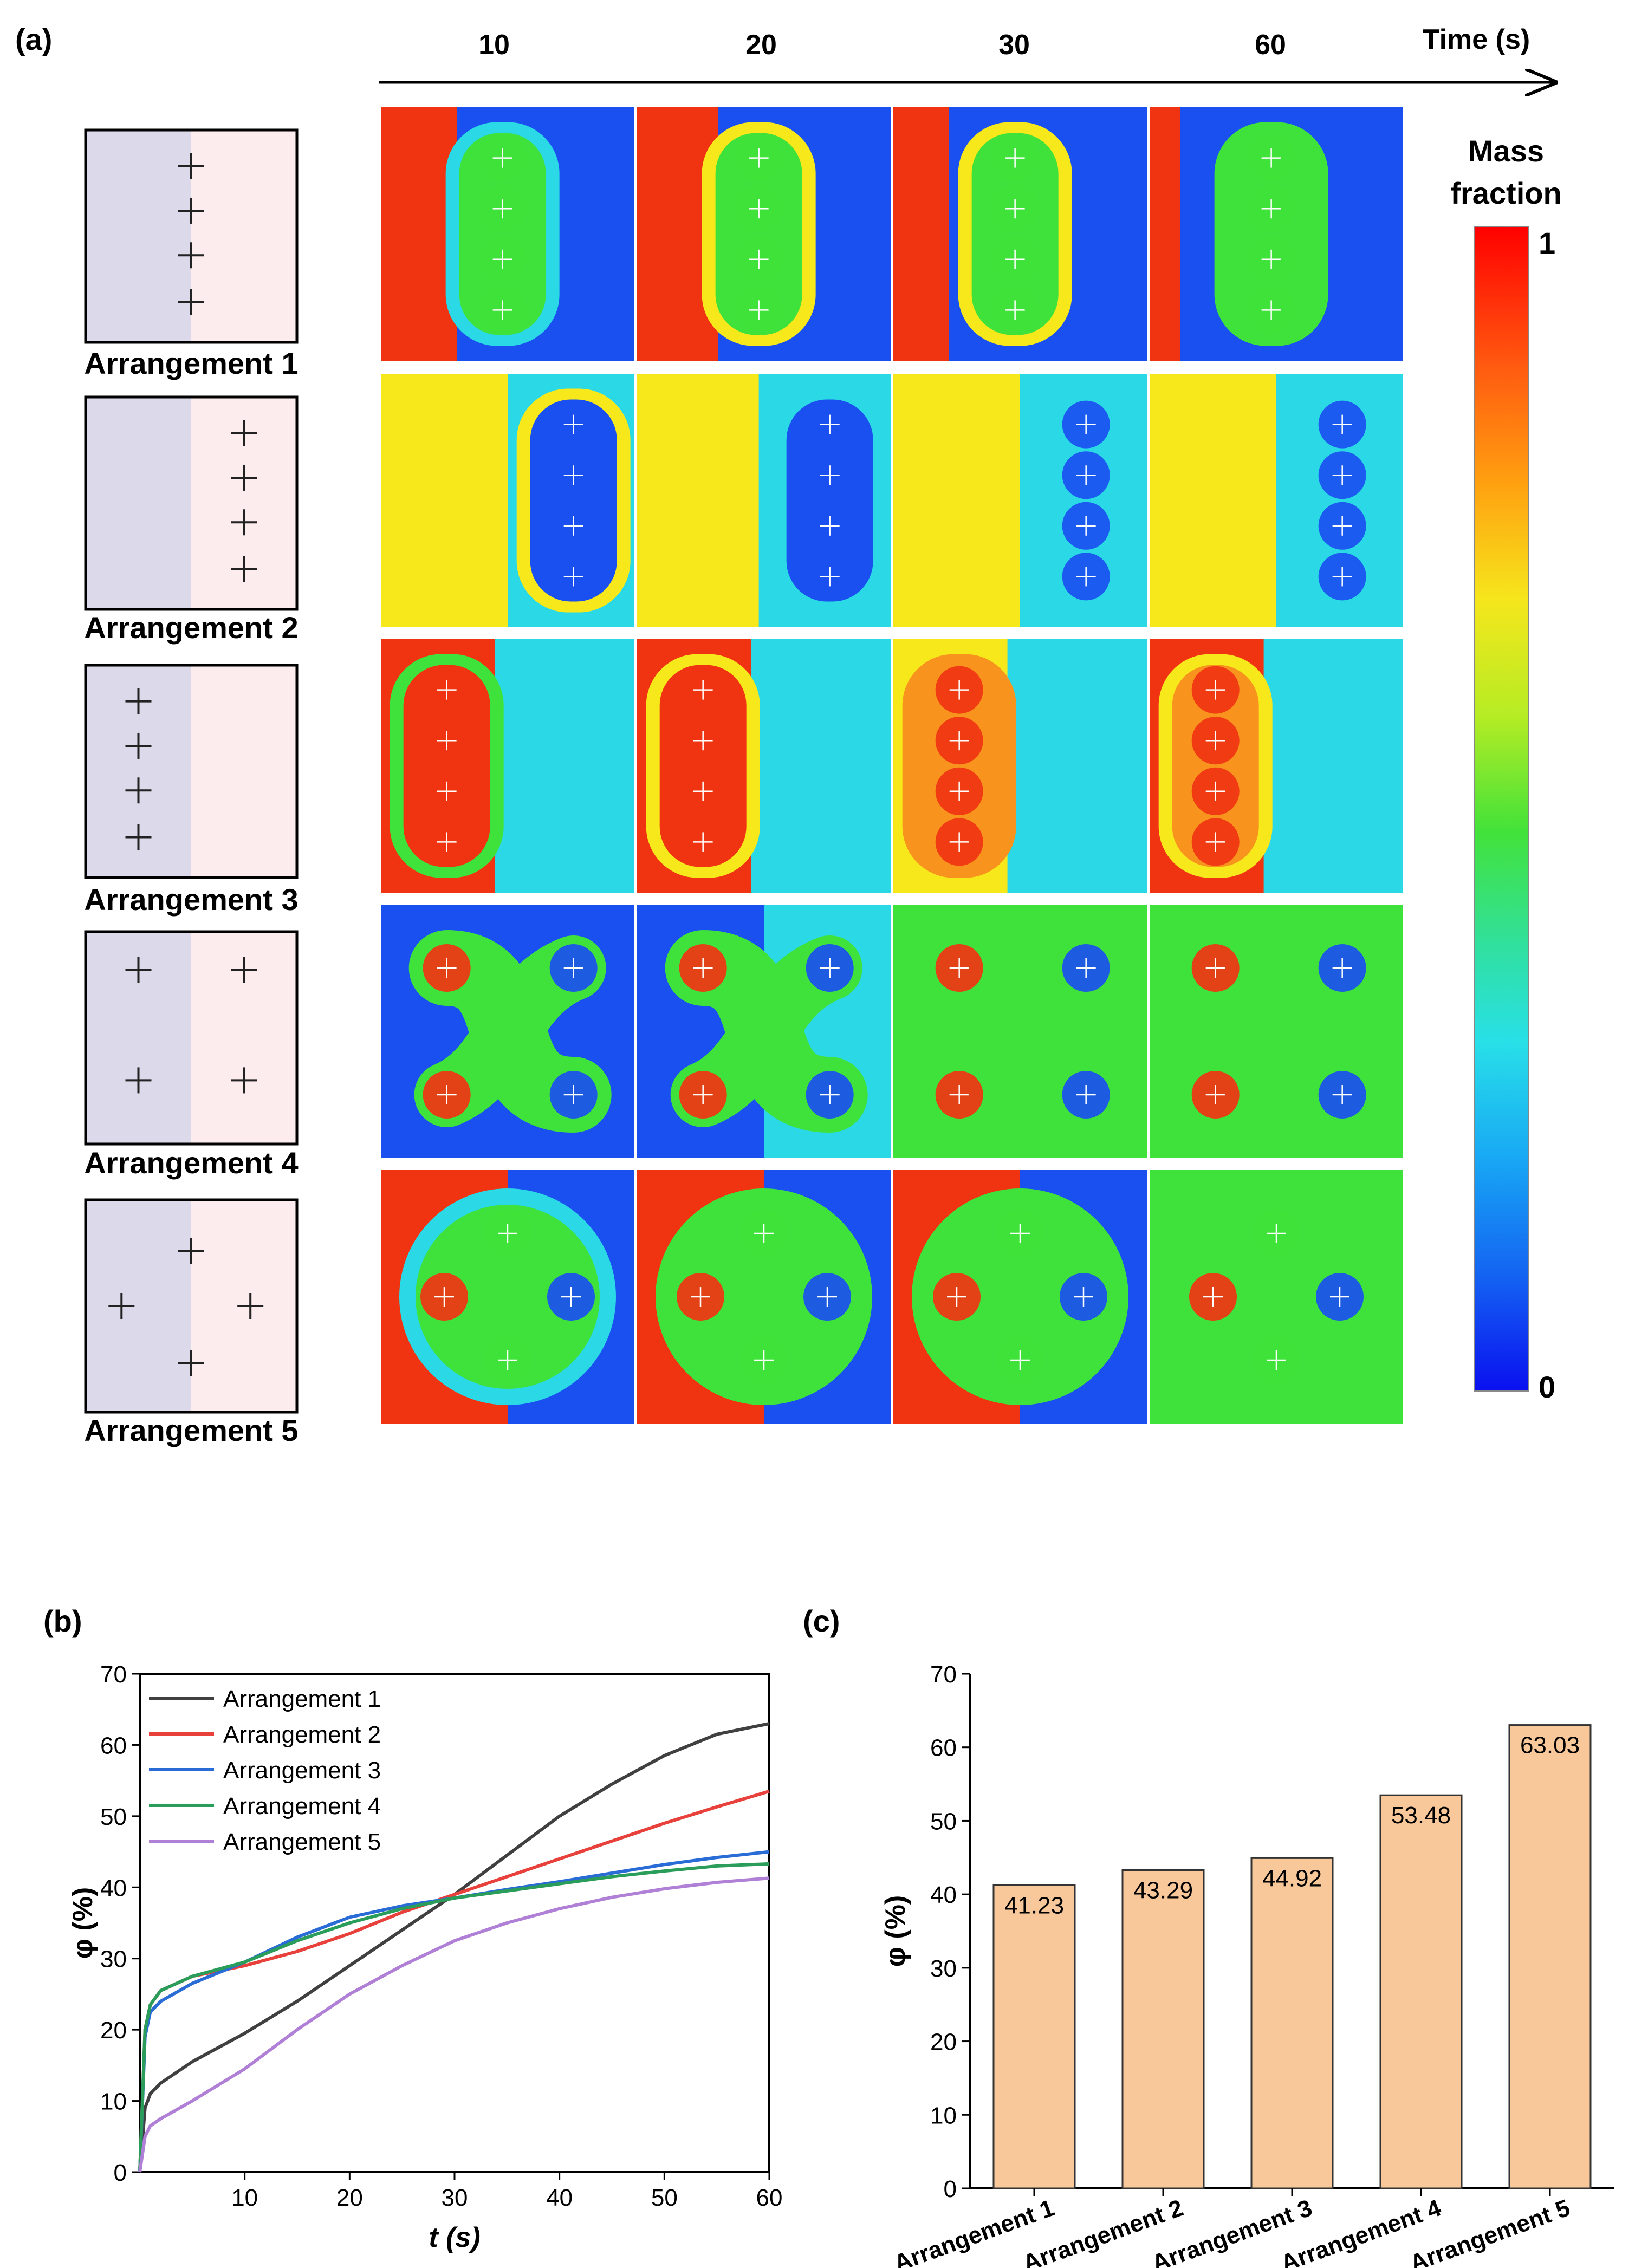 This screenshot has width=1635, height=2268. I want to click on colorbar-gradient, so click(1501, 809).